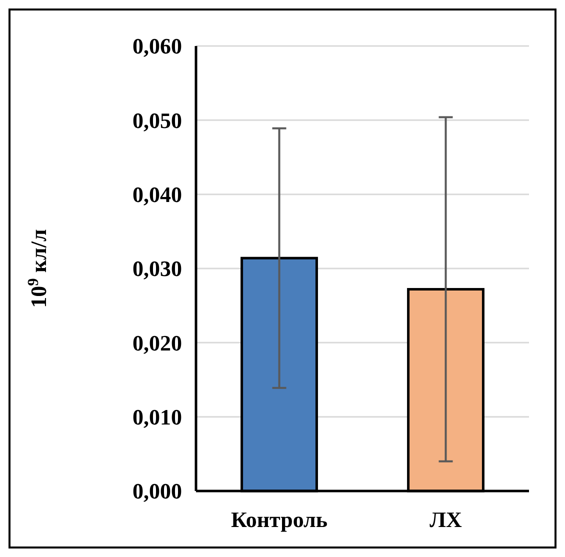 Image resolution: width=565 pixels, height=557 pixels. Describe the element at coordinates (157, 343) in the screenshot. I see `y-tick-label: 0,020` at that location.